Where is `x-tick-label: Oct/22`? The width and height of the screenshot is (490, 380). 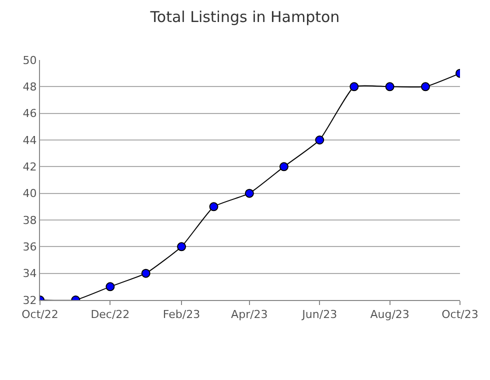 x-tick-label: Oct/22 is located at coordinates (40, 315).